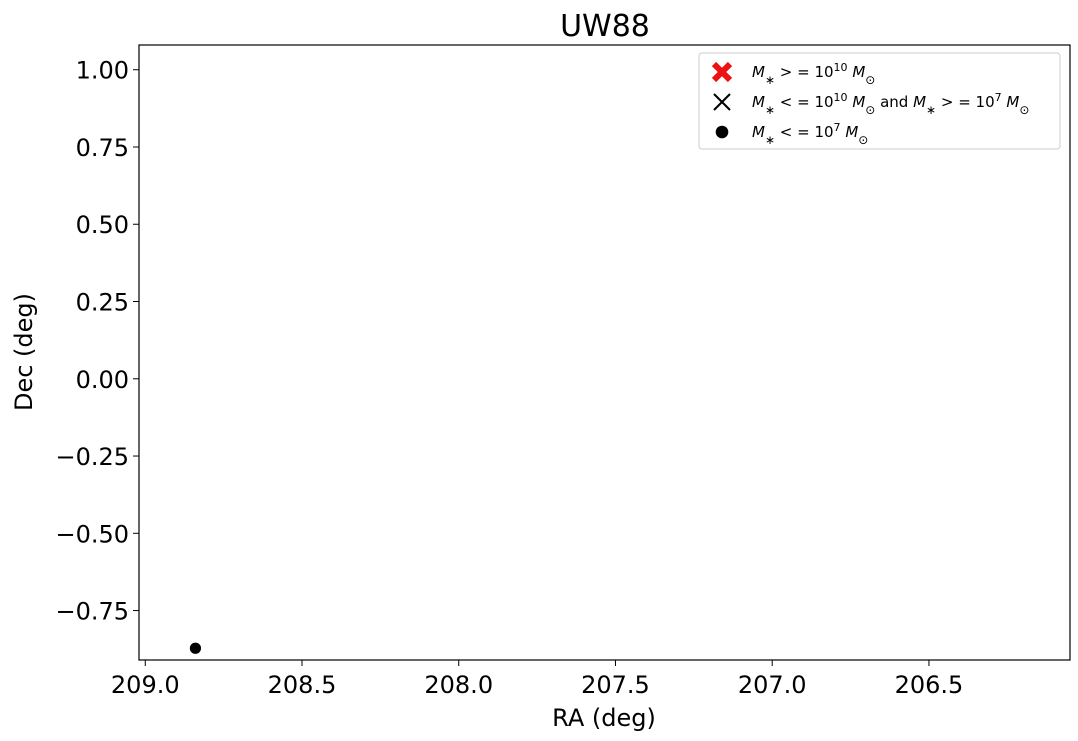  I want to click on legend-box, so click(879, 101).